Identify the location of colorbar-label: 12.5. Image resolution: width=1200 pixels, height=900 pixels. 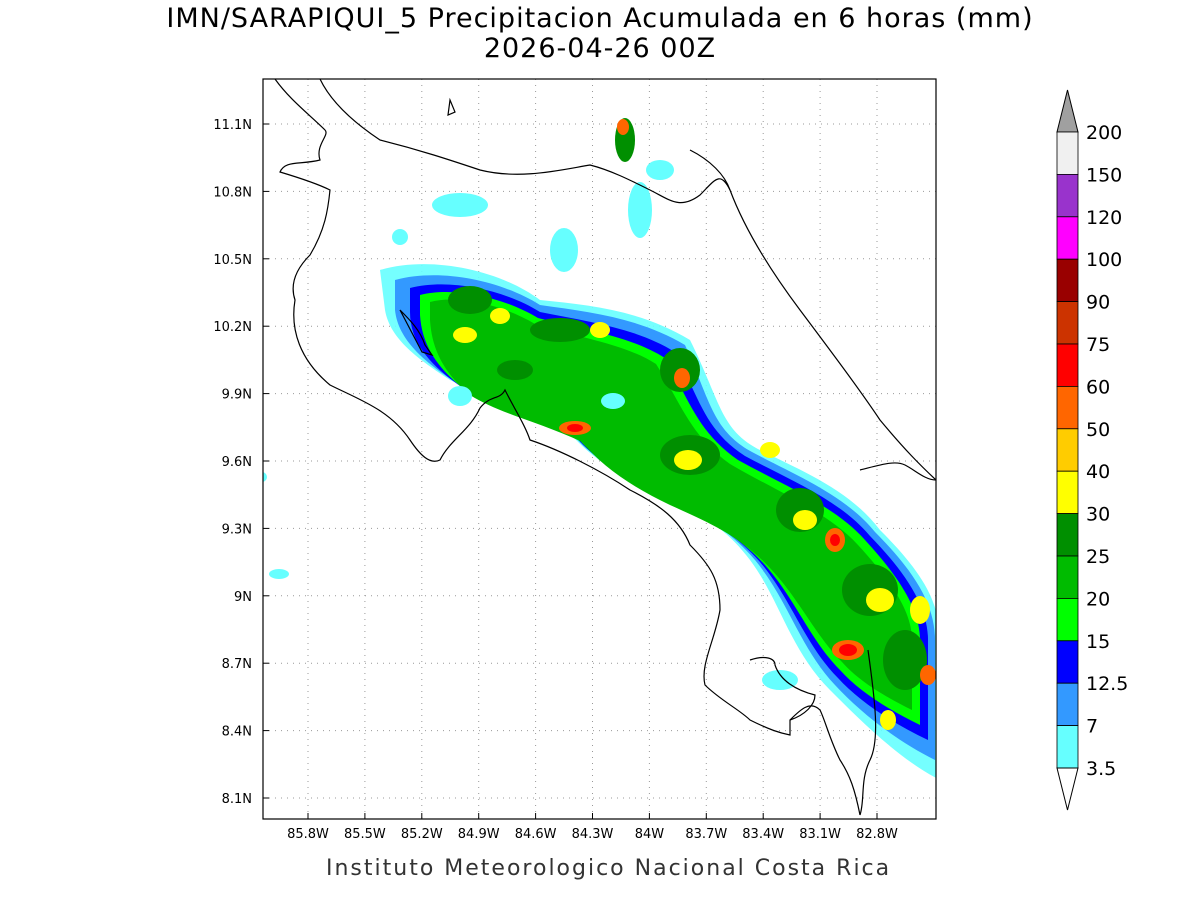
(1107, 684).